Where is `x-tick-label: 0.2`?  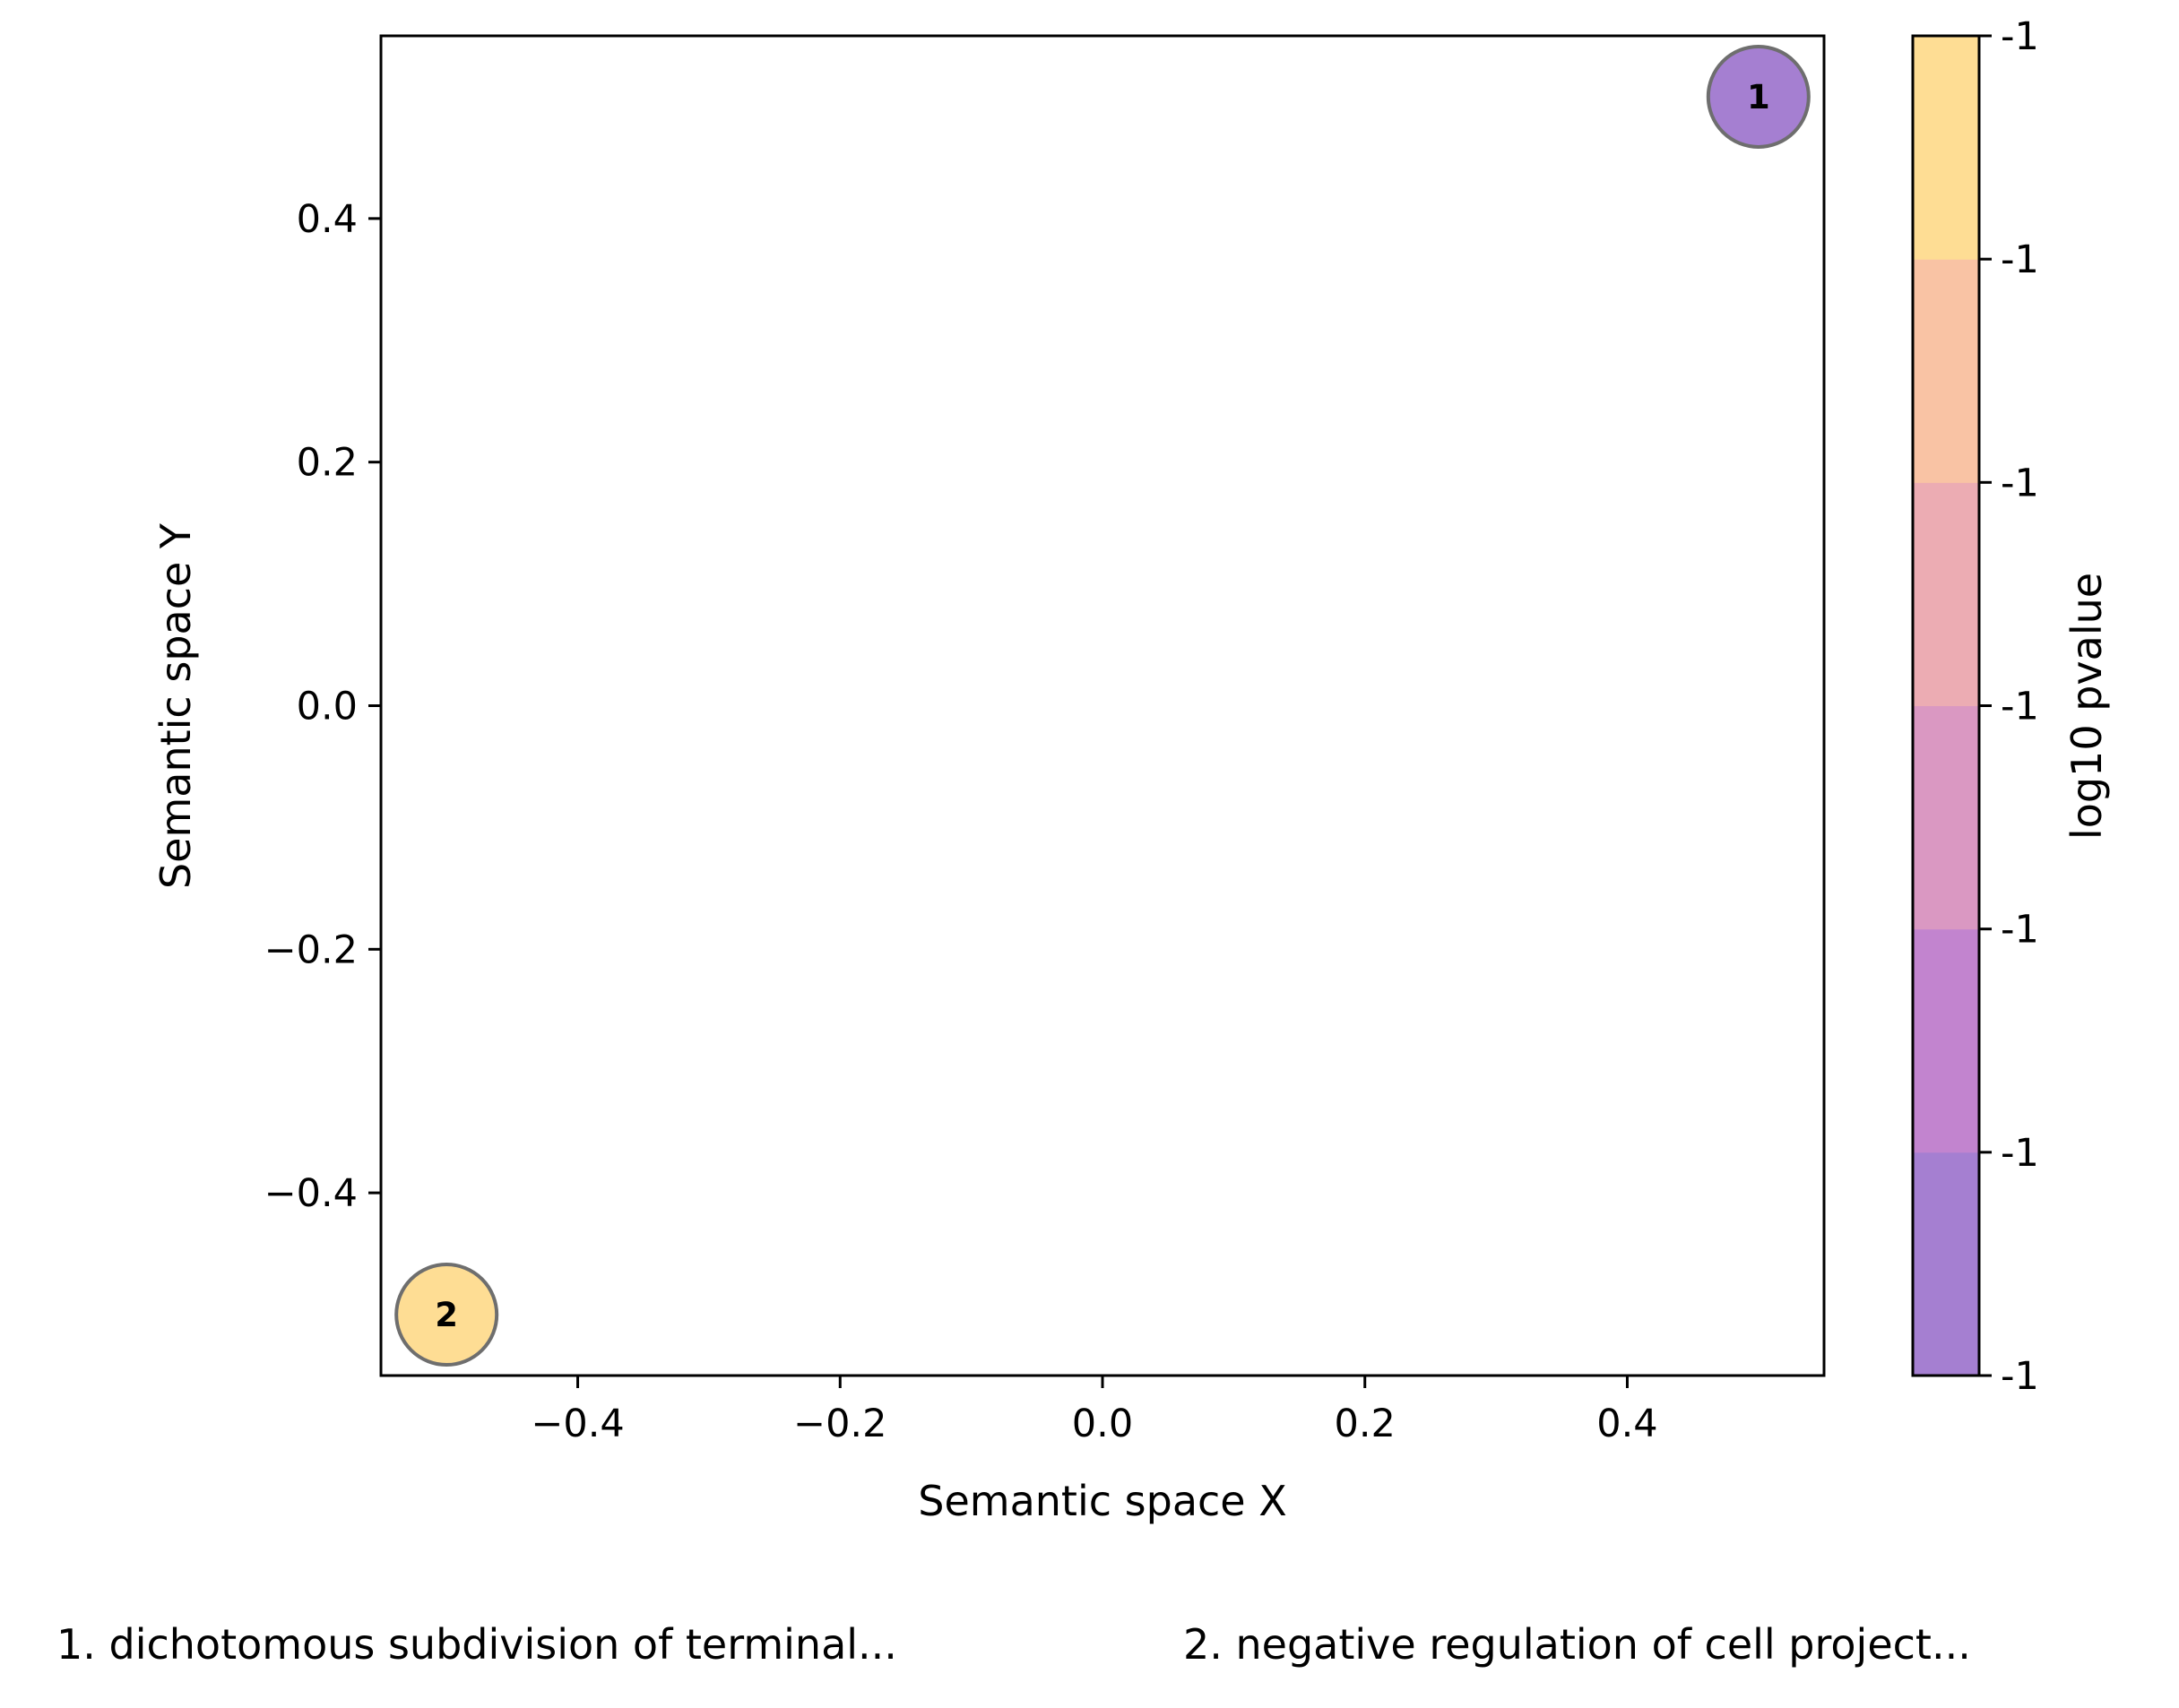 x-tick-label: 0.2 is located at coordinates (1365, 1424).